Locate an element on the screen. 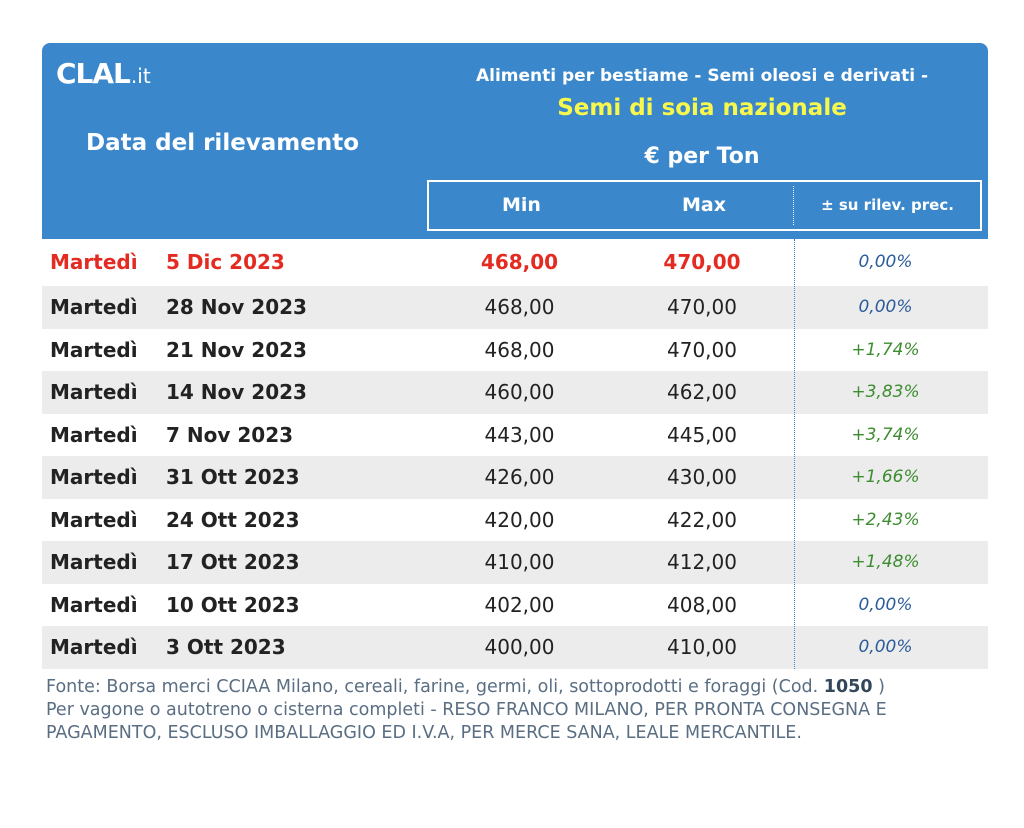 Image resolution: width=1024 pixels, height=828 pixels. row-max-price: 410,00 is located at coordinates (702, 647).